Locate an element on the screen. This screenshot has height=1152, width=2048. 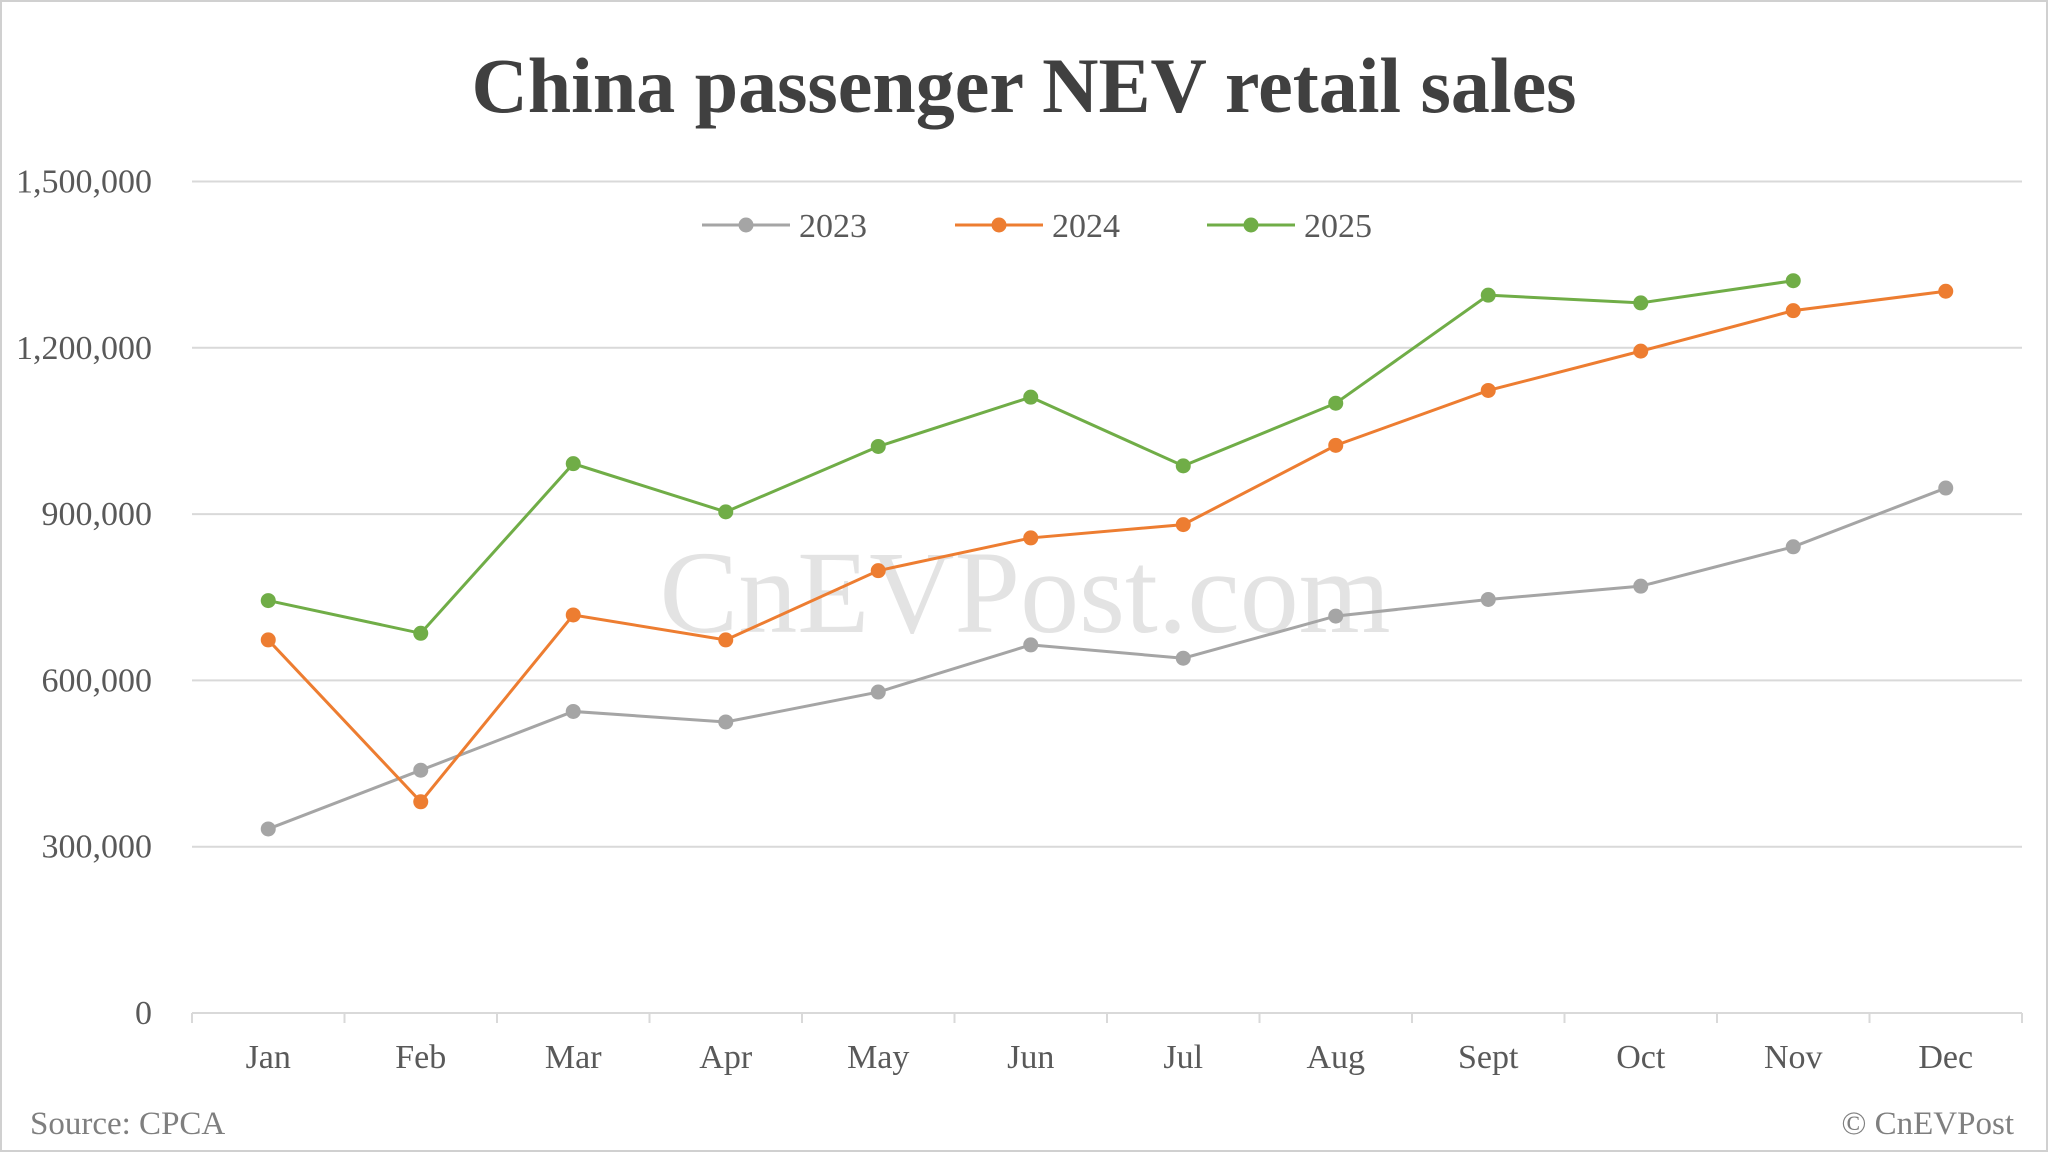
y-tick-label: 1,500,000 is located at coordinates (84, 182).